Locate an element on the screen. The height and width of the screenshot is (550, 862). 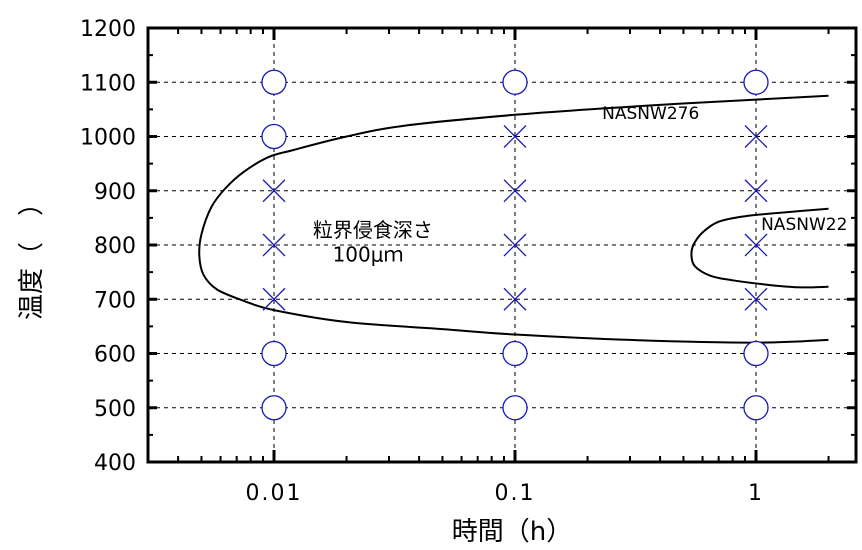
boundary-curve-nasnw22 is located at coordinates (759, 248).